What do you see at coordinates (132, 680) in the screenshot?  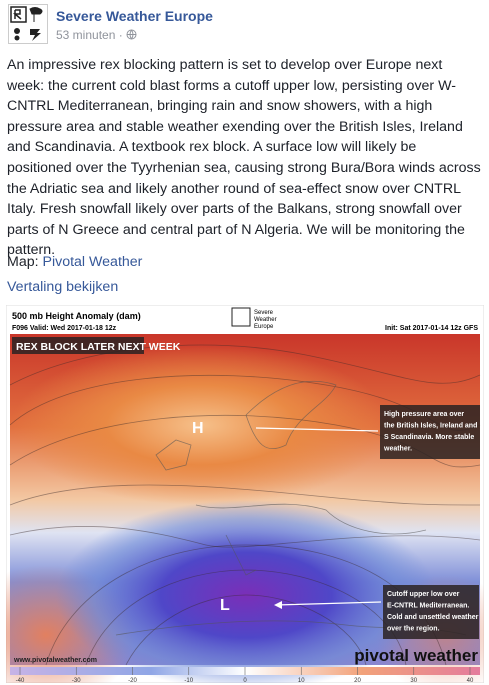 I see `colorbar-tick-label: -20` at bounding box center [132, 680].